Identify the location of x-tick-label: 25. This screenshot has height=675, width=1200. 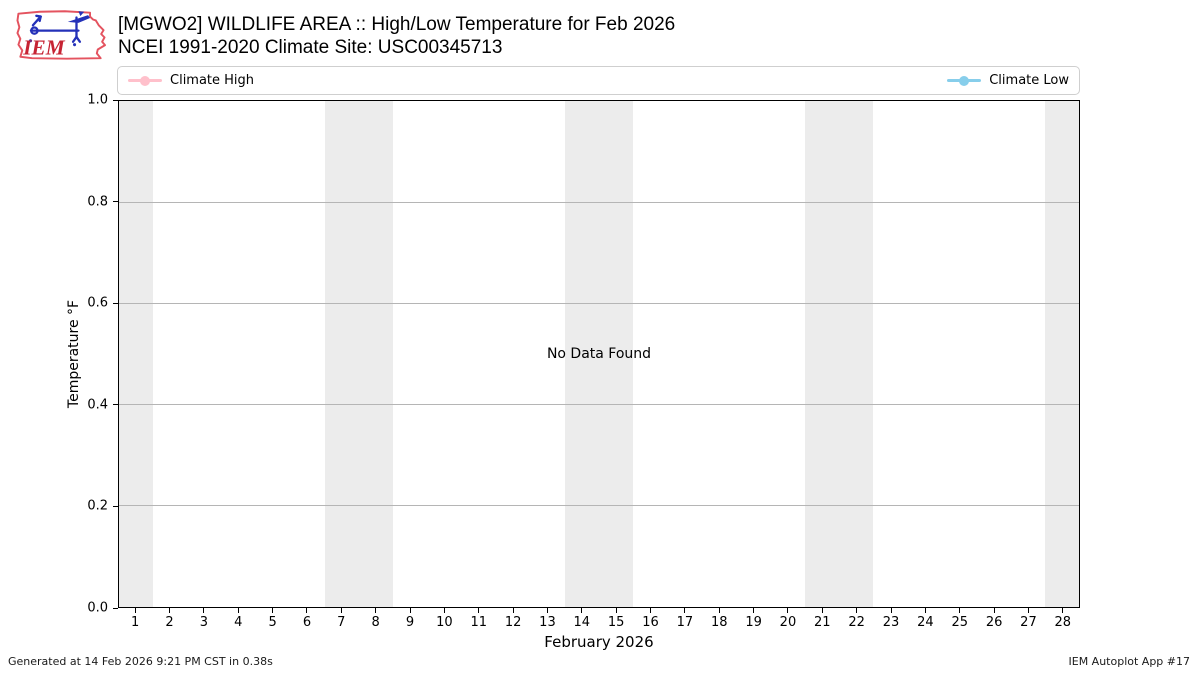
(960, 622).